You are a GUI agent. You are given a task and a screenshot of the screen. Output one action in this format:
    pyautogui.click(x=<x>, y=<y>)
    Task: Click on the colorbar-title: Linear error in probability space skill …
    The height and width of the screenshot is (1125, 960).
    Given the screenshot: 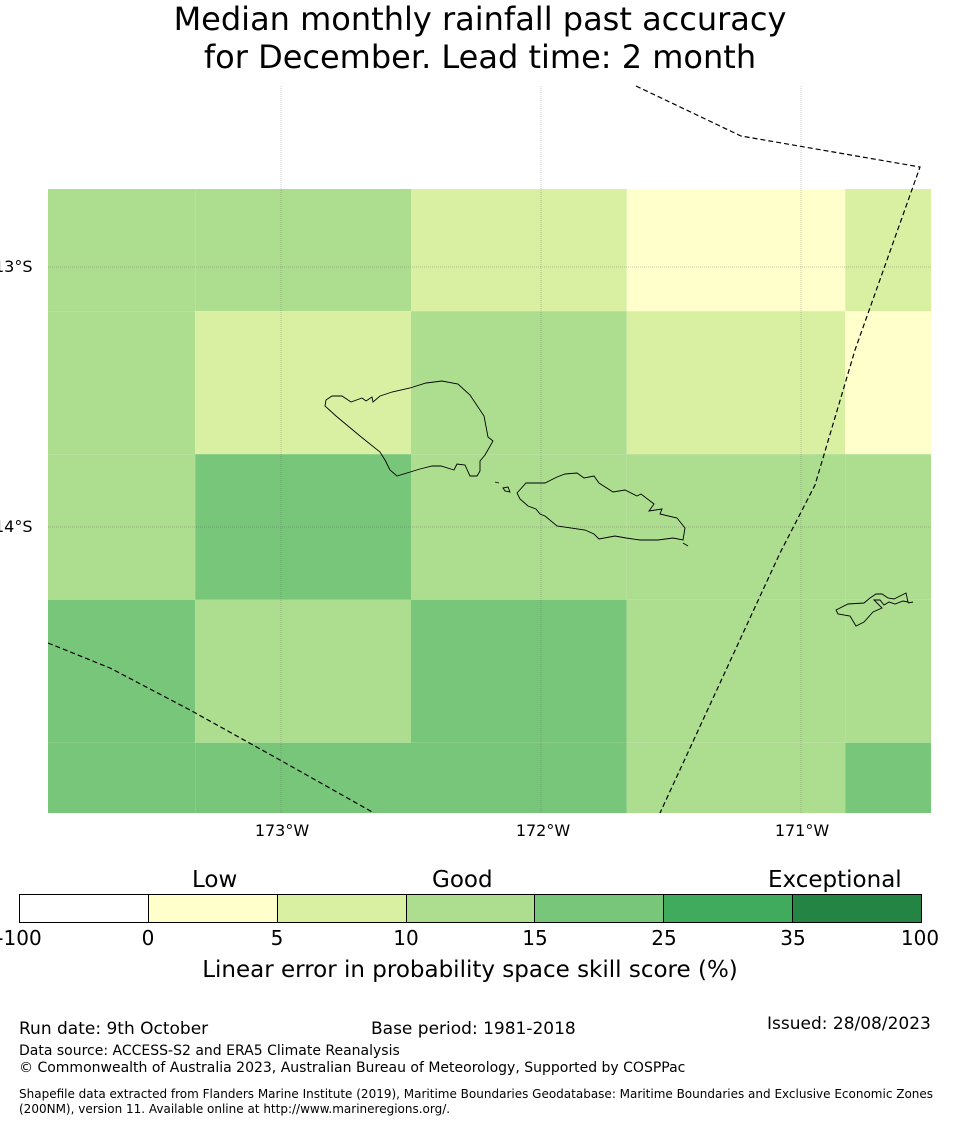 What is the action you would take?
    pyautogui.click(x=470, y=970)
    